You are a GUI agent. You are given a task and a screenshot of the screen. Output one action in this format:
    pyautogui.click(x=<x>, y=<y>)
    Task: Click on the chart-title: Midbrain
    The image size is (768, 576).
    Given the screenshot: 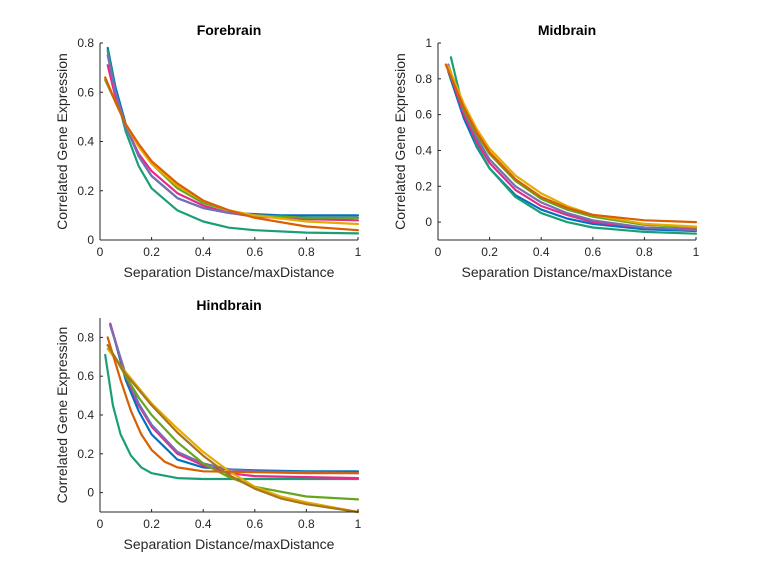 What is the action you would take?
    pyautogui.click(x=567, y=30)
    